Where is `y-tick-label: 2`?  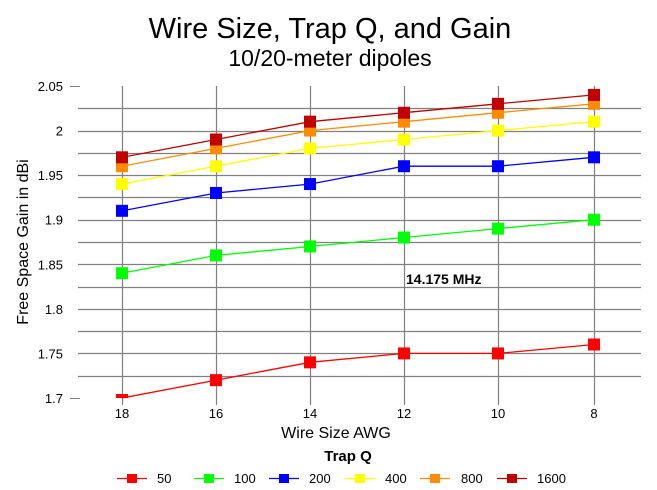
y-tick-label: 2 is located at coordinates (59, 131).